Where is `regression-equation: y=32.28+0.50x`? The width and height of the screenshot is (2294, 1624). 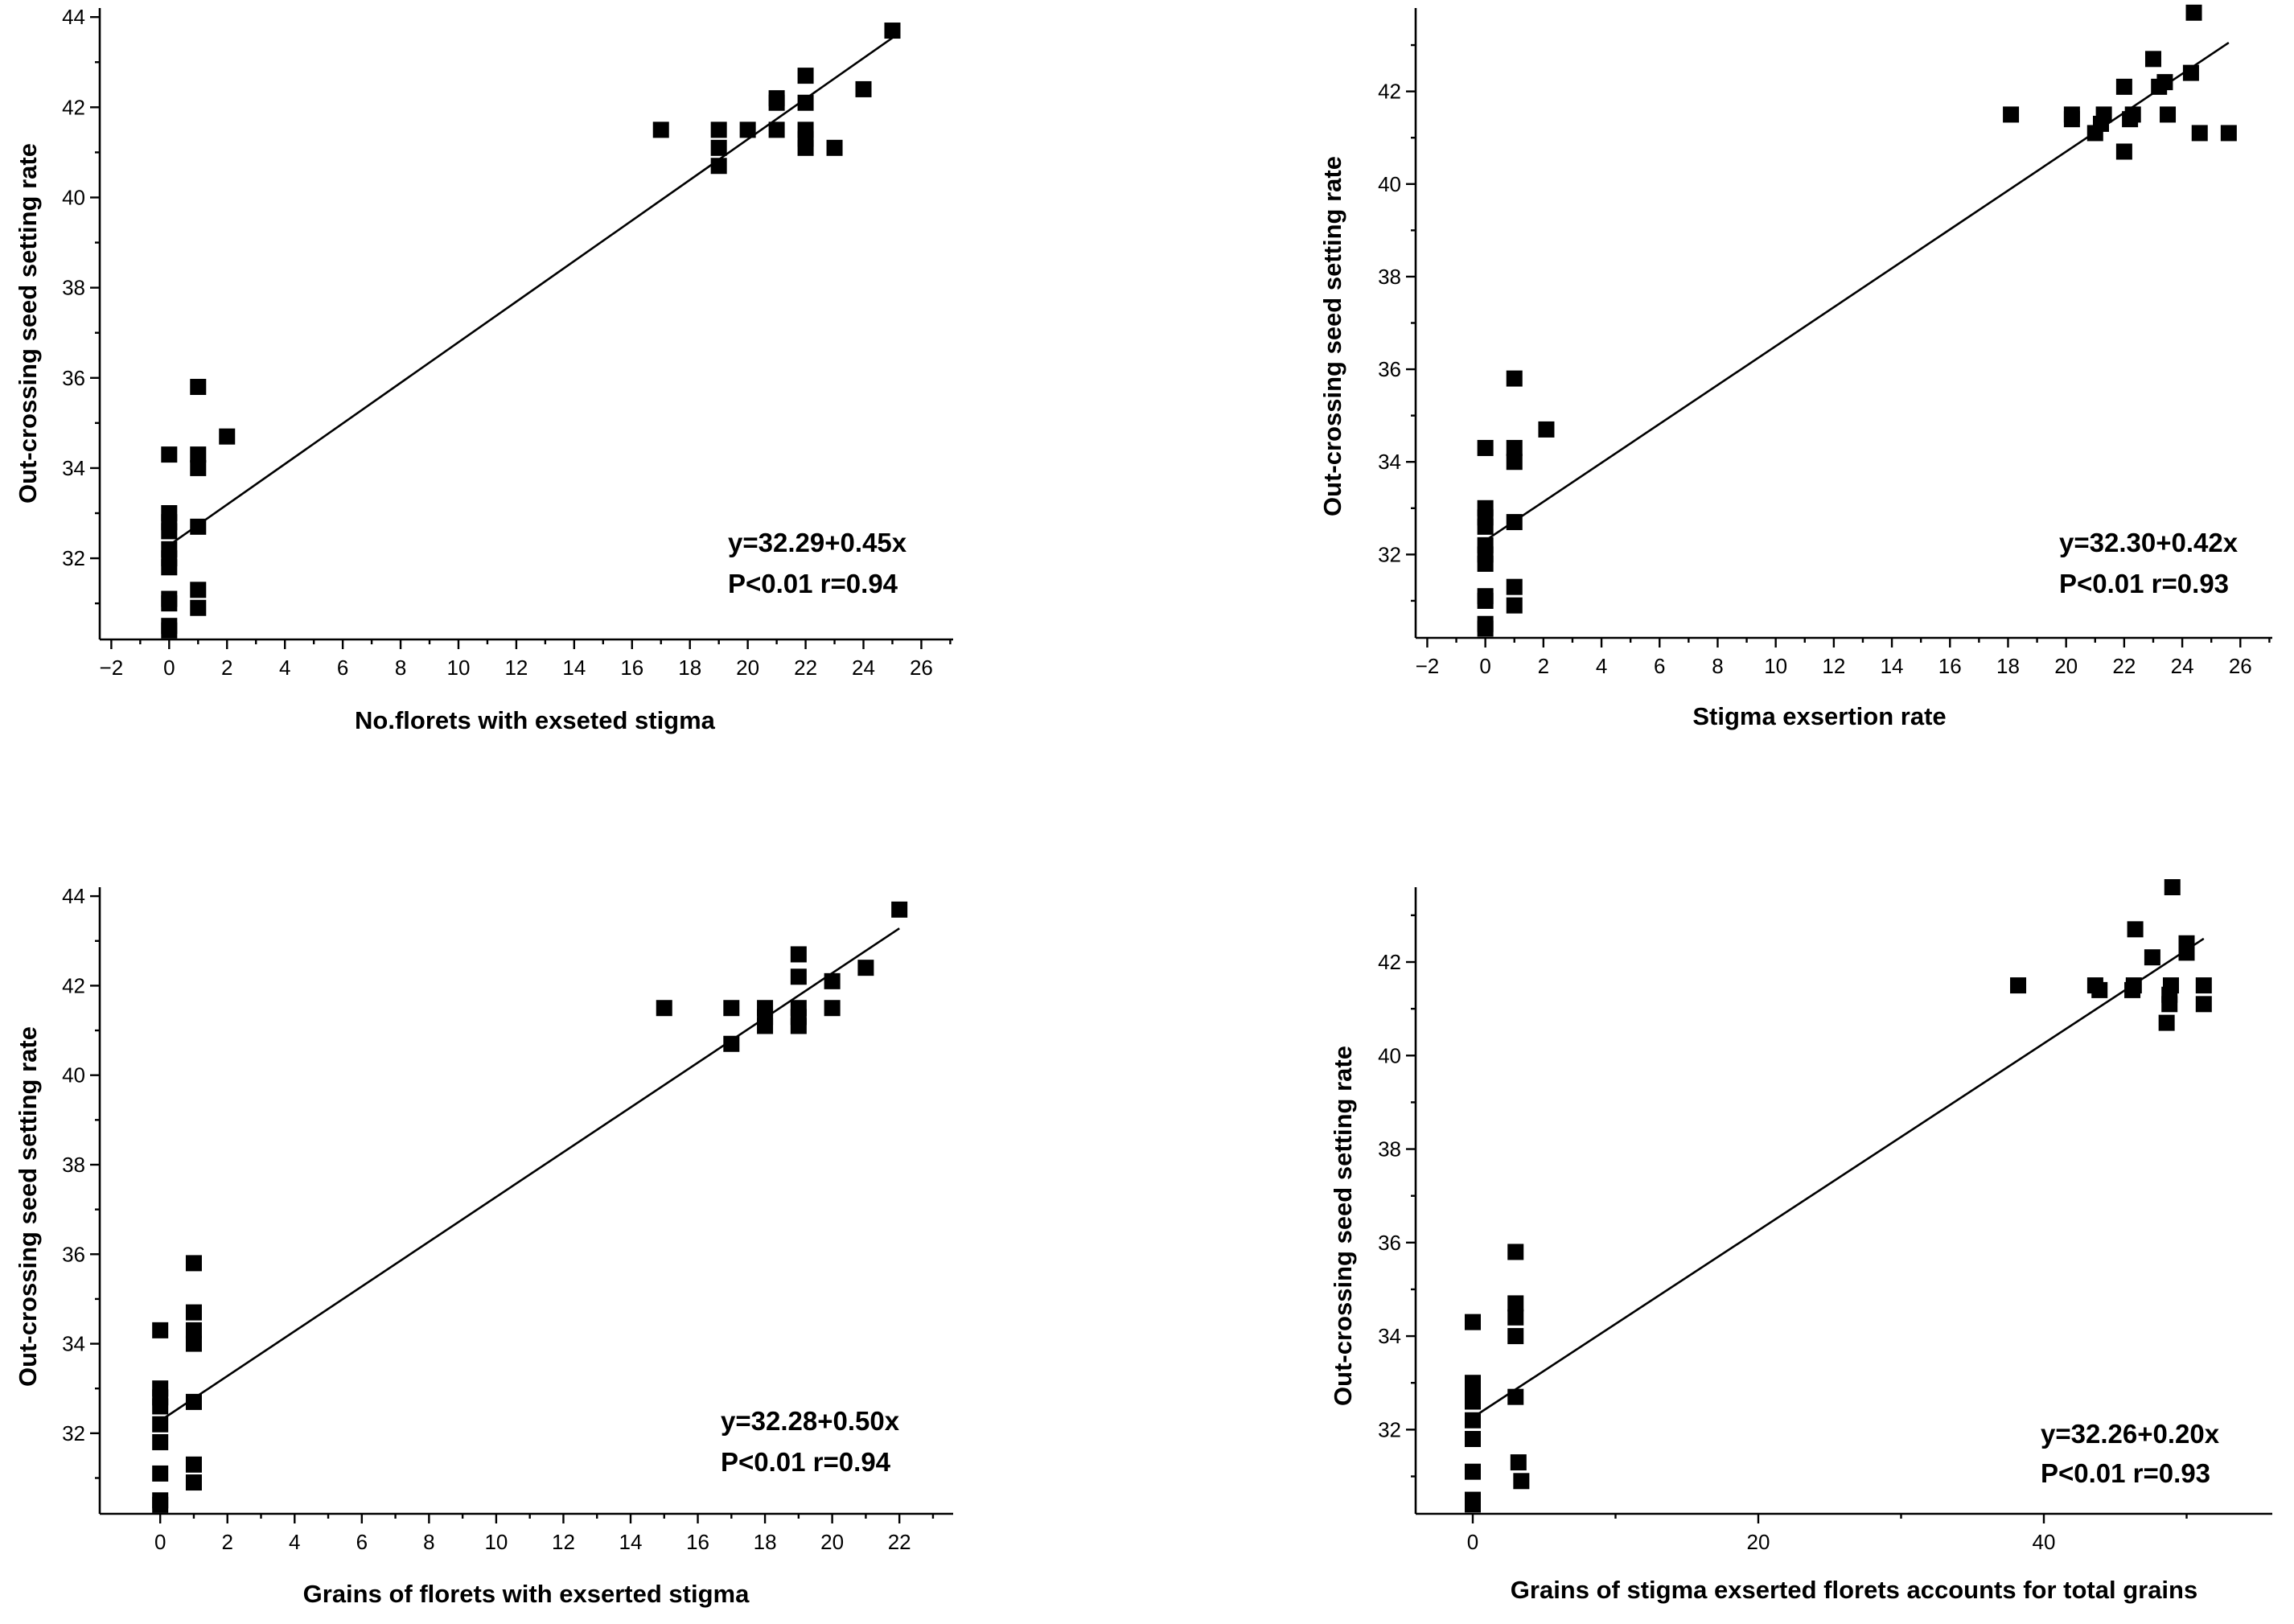 regression-equation: y=32.28+0.50x is located at coordinates (810, 1421).